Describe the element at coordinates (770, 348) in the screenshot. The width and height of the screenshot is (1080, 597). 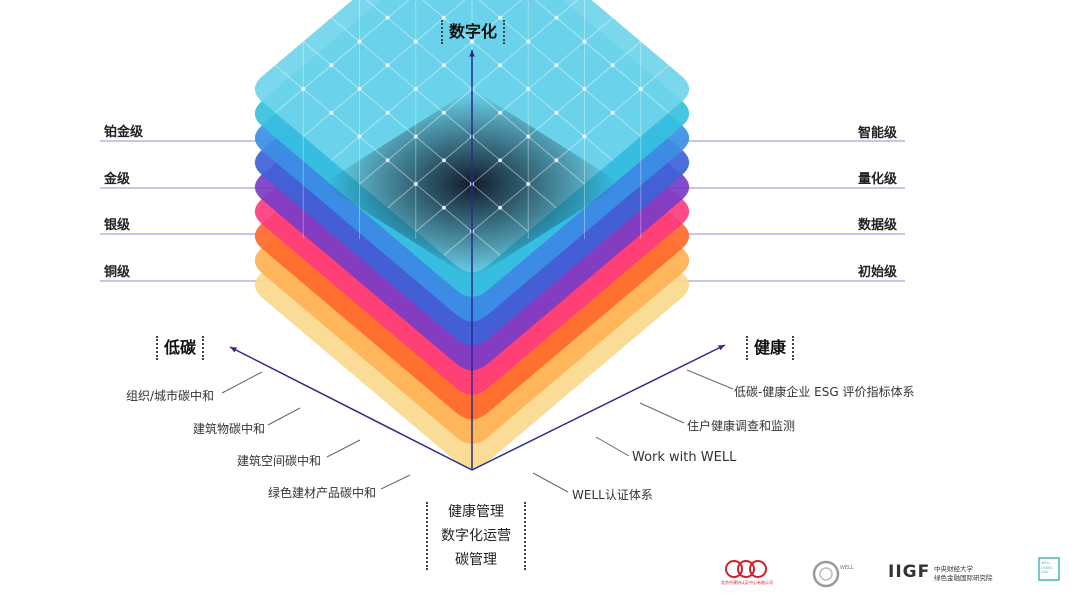
I see `axis-title-health: 健康` at that location.